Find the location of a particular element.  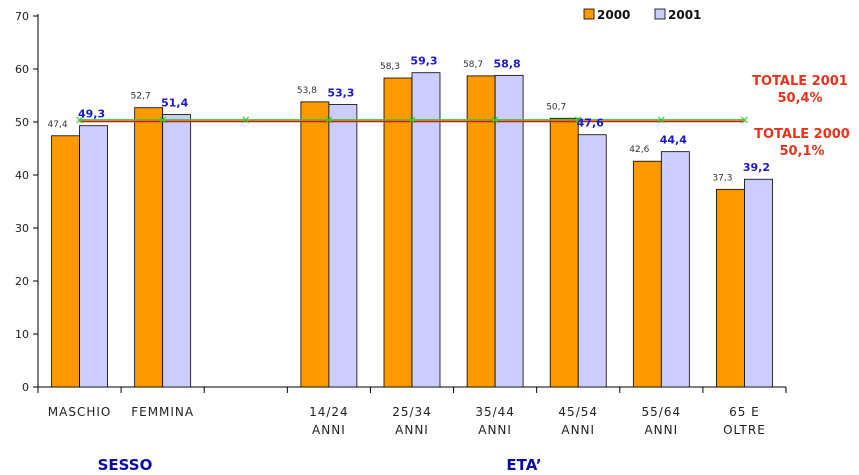

data-label-2000: 42,6 is located at coordinates (639, 150).